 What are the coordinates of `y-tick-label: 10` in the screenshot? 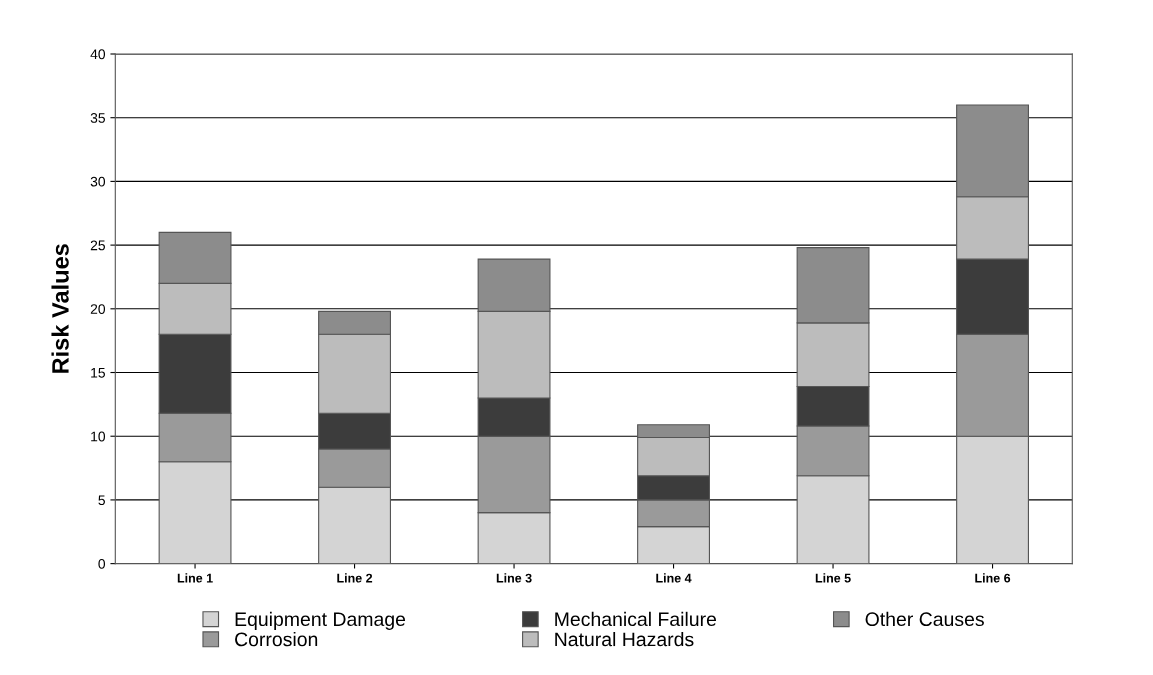 It's located at (98, 436).